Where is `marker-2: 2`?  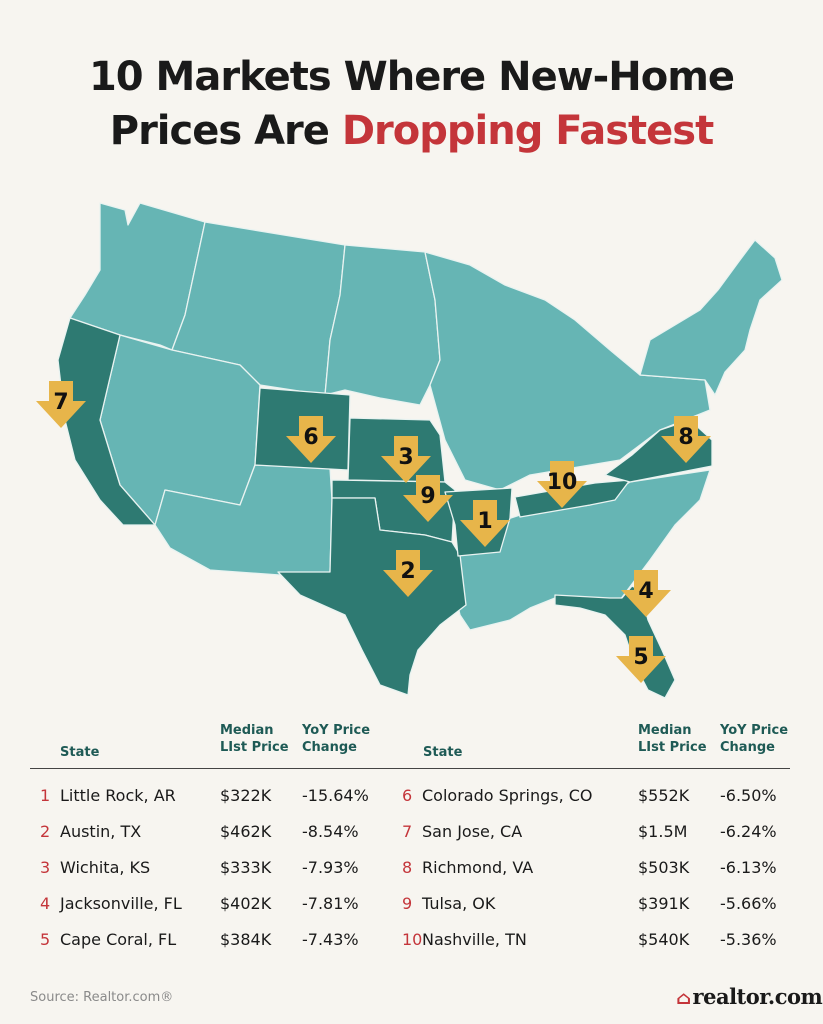 marker-2: 2 is located at coordinates (408, 573).